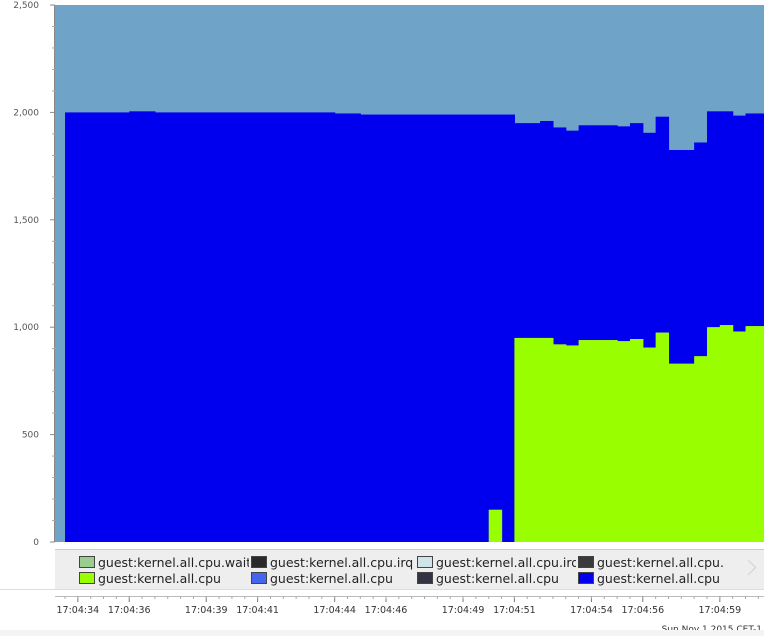 The width and height of the screenshot is (764, 637). What do you see at coordinates (463, 610) in the screenshot?
I see `x-tick-label: 17:04:49` at bounding box center [463, 610].